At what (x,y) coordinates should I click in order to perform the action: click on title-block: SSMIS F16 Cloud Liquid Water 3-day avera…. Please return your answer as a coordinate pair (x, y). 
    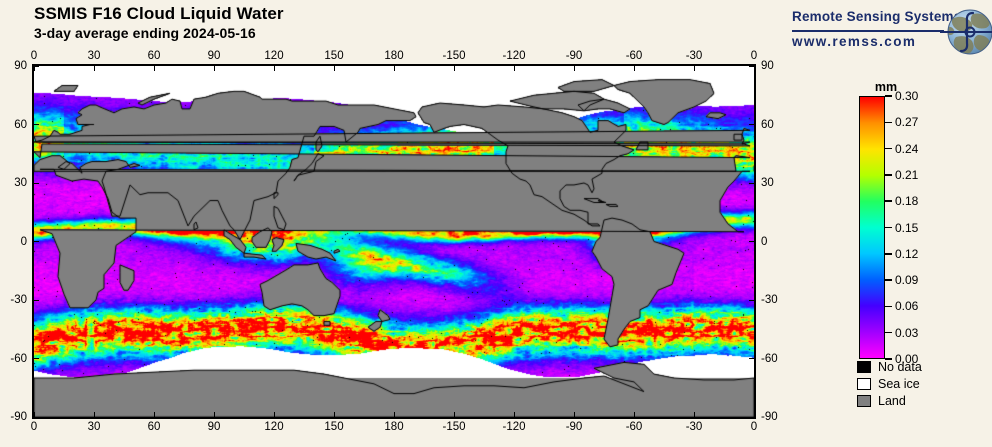
    Looking at the image, I should click on (159, 23).